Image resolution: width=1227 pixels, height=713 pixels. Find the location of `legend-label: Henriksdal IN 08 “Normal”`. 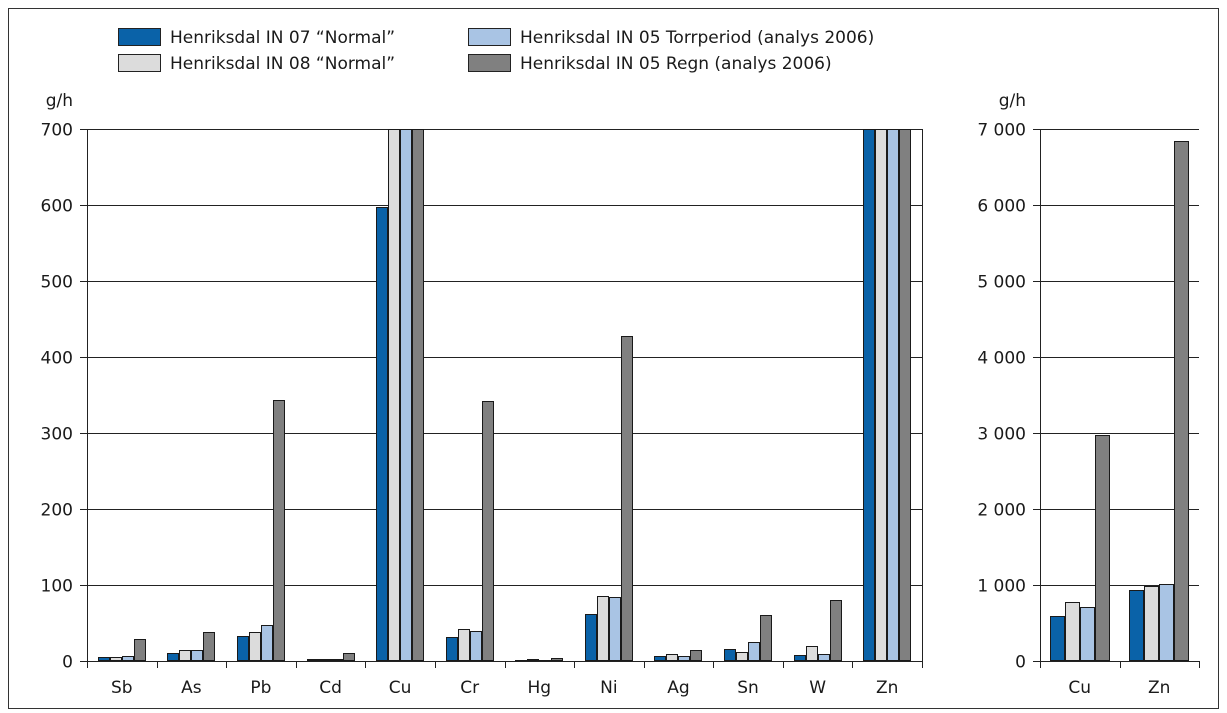

legend-label: Henriksdal IN 08 “Normal” is located at coordinates (282, 64).